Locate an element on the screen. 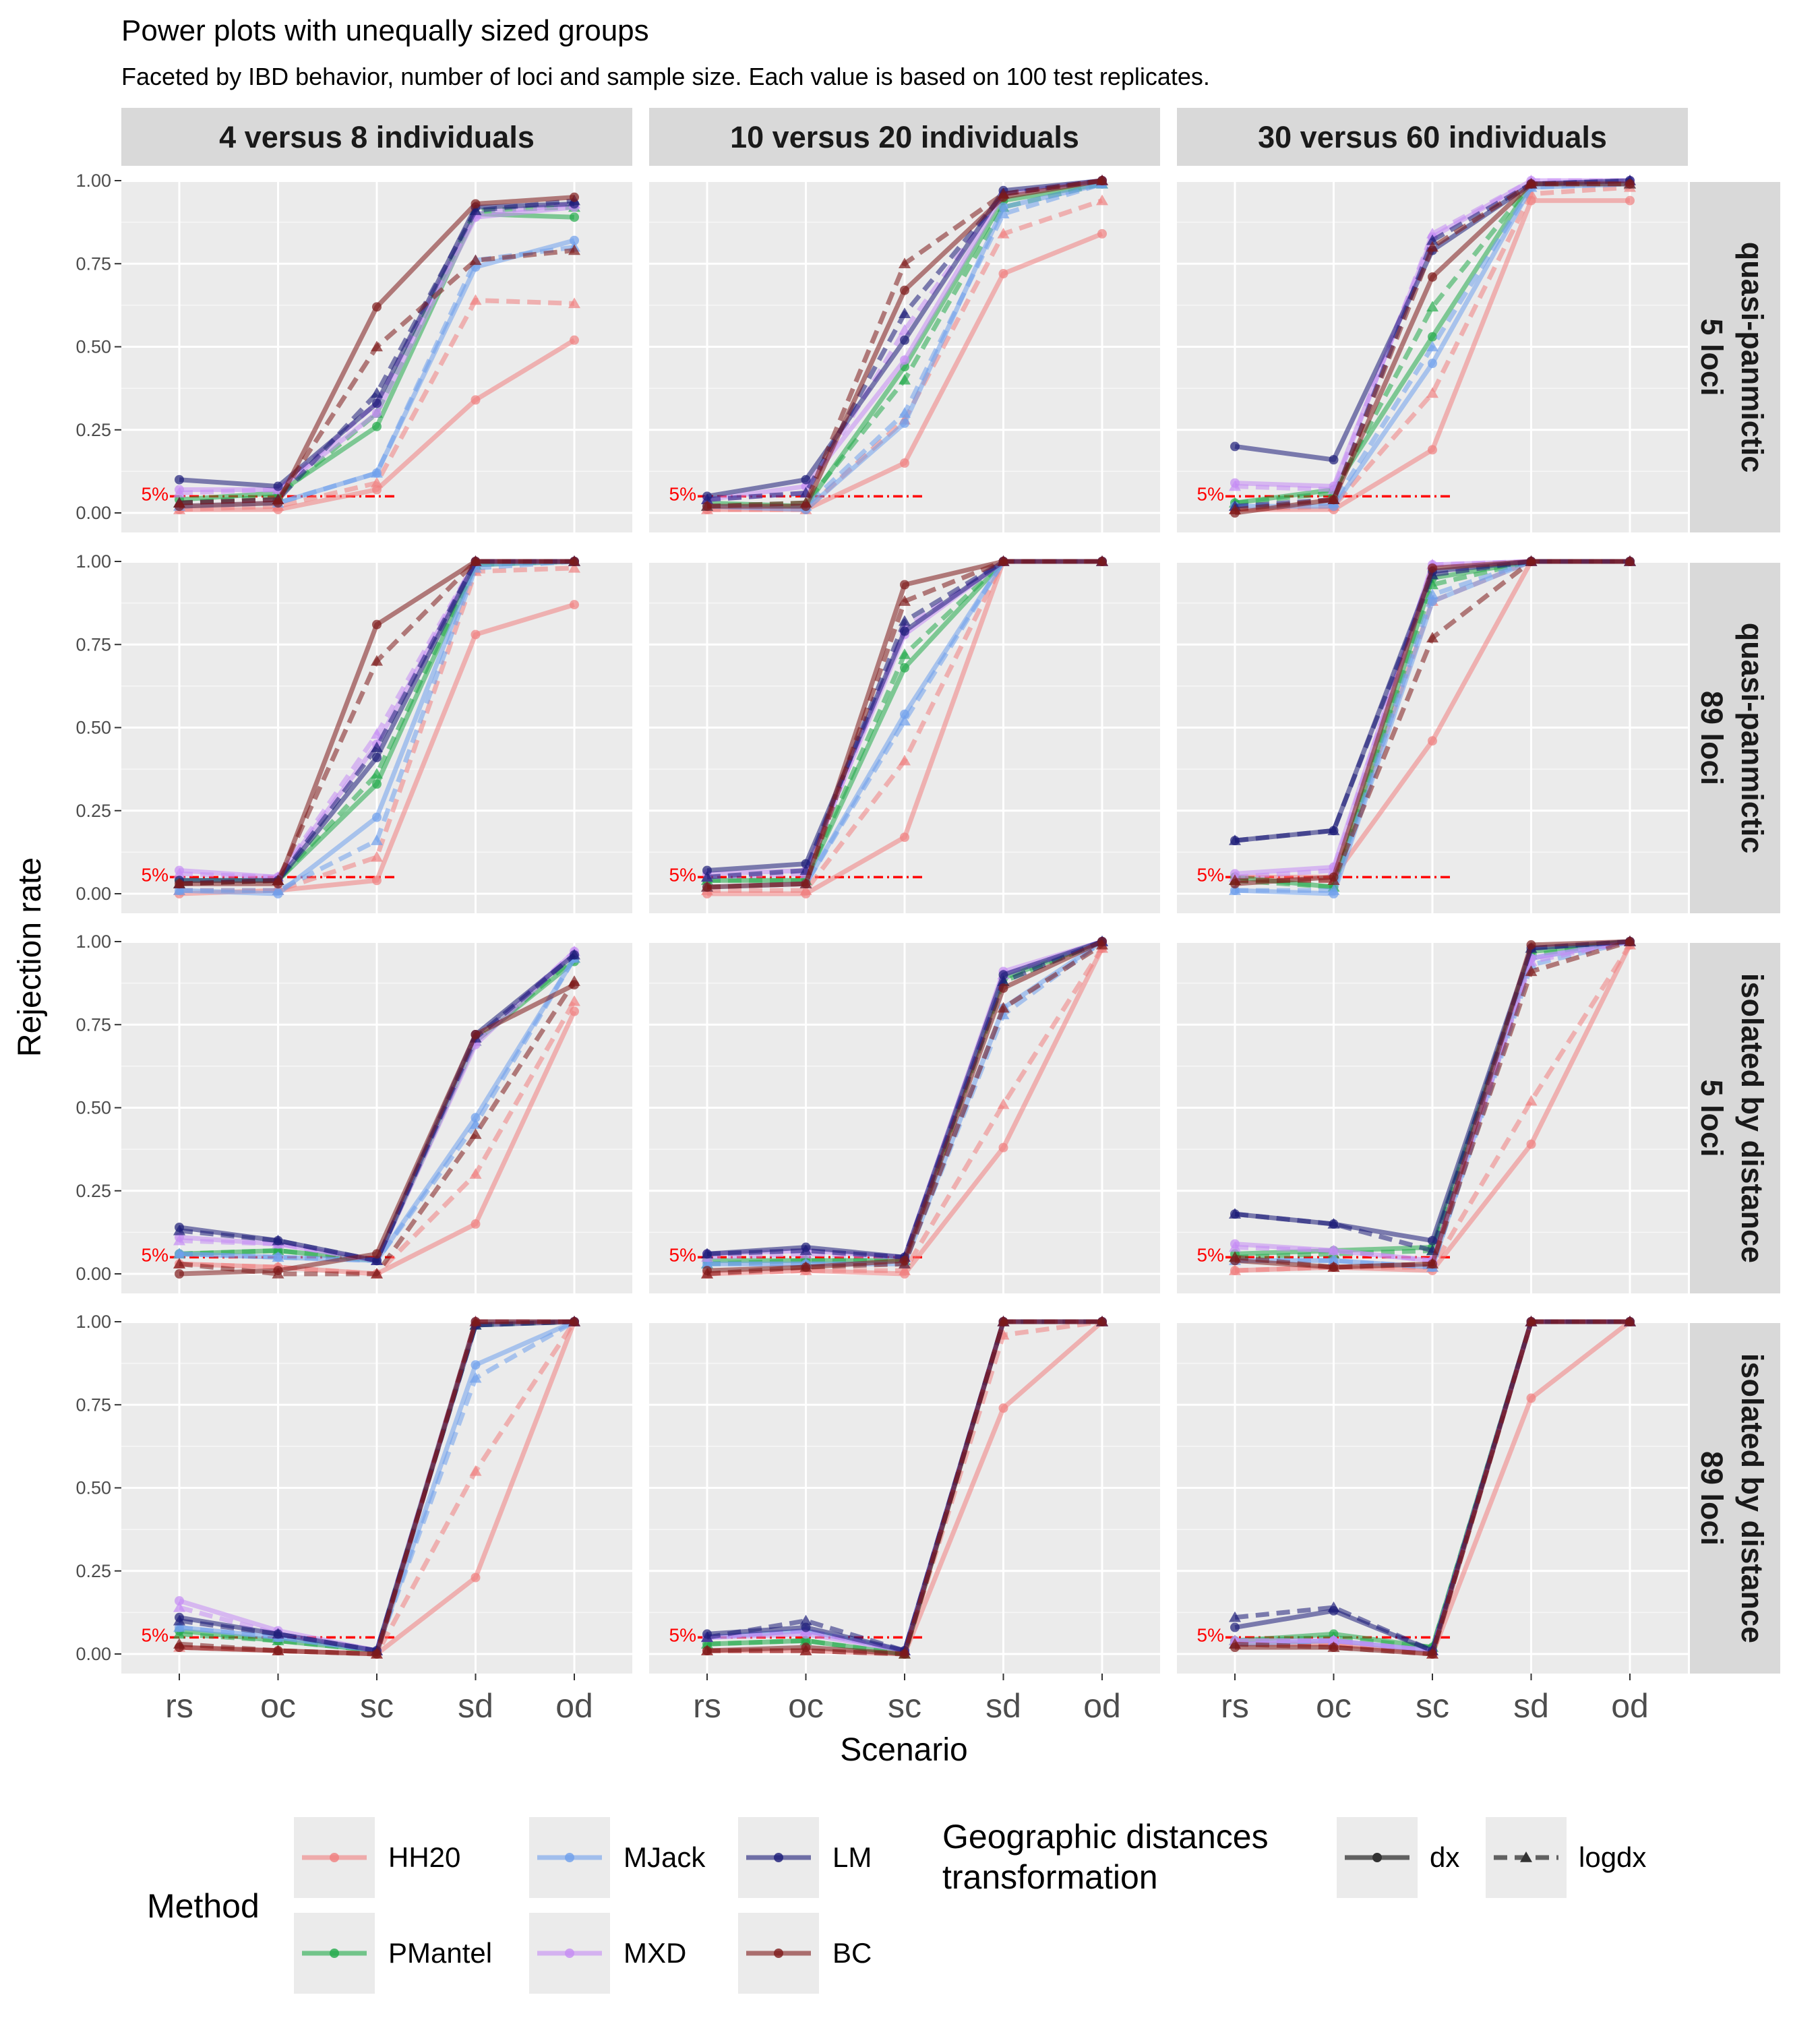 The height and width of the screenshot is (2022, 1820). panel-0-1: 5% is located at coordinates (904, 353).